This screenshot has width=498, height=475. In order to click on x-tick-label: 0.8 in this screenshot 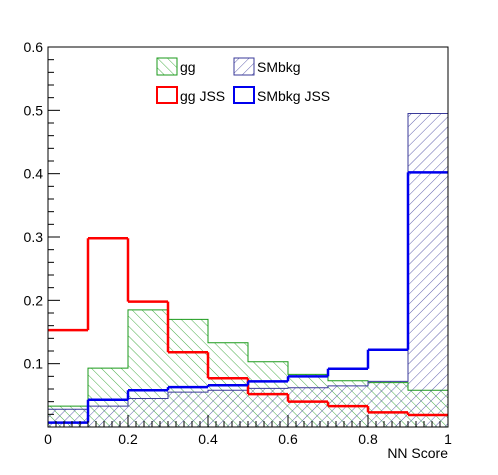, I will do `click(368, 439)`.